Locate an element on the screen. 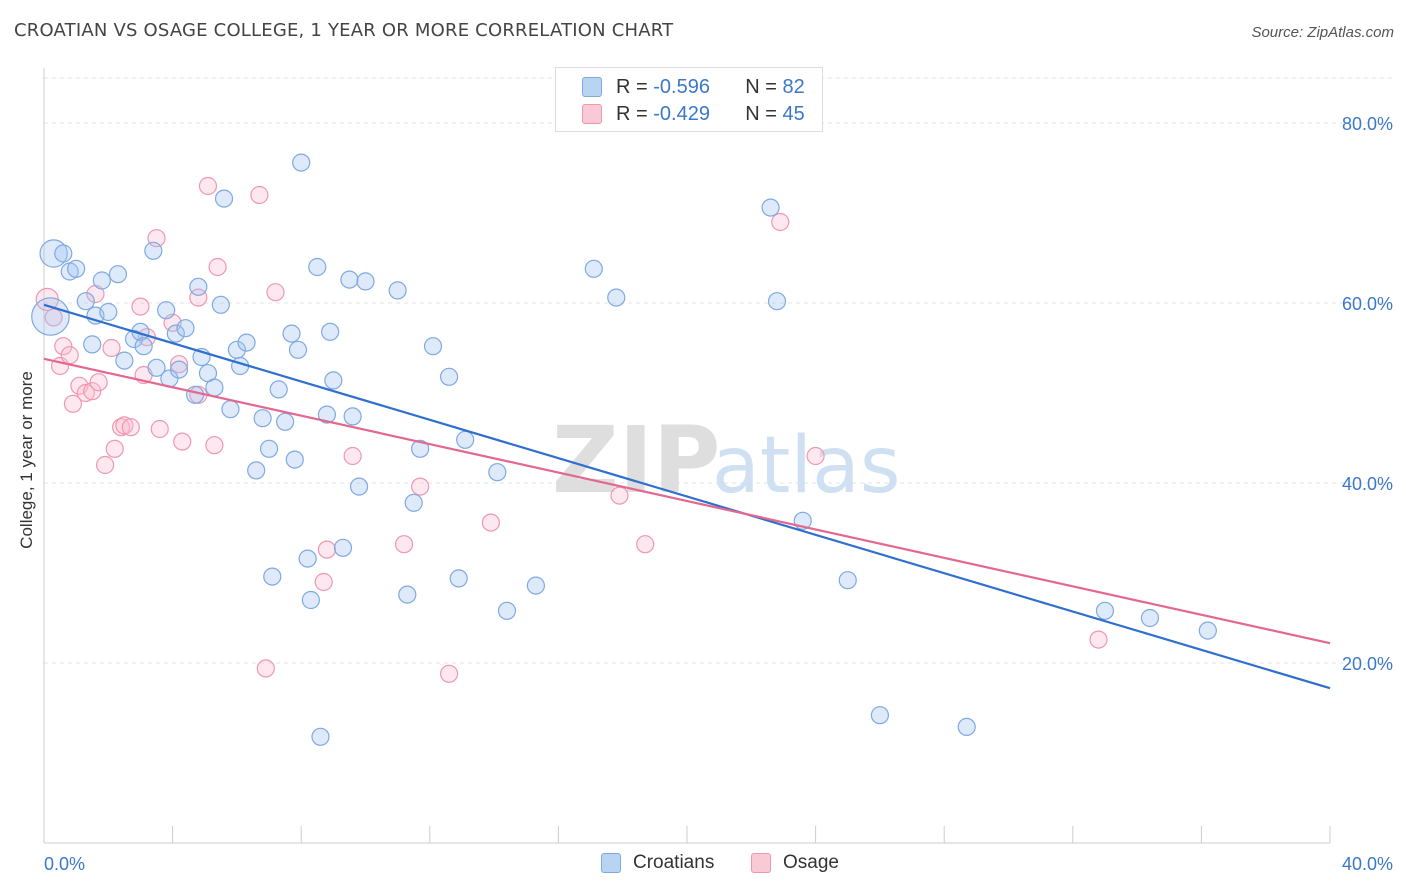  y-tick-label: 40.0% is located at coordinates (1367, 484).